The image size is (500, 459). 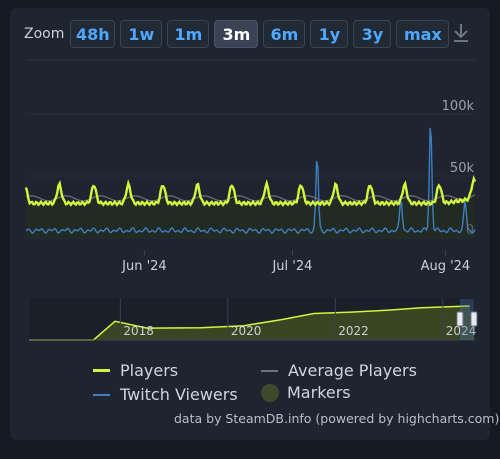 I want to click on navigator-tick-label: 2018, so click(x=138, y=331).